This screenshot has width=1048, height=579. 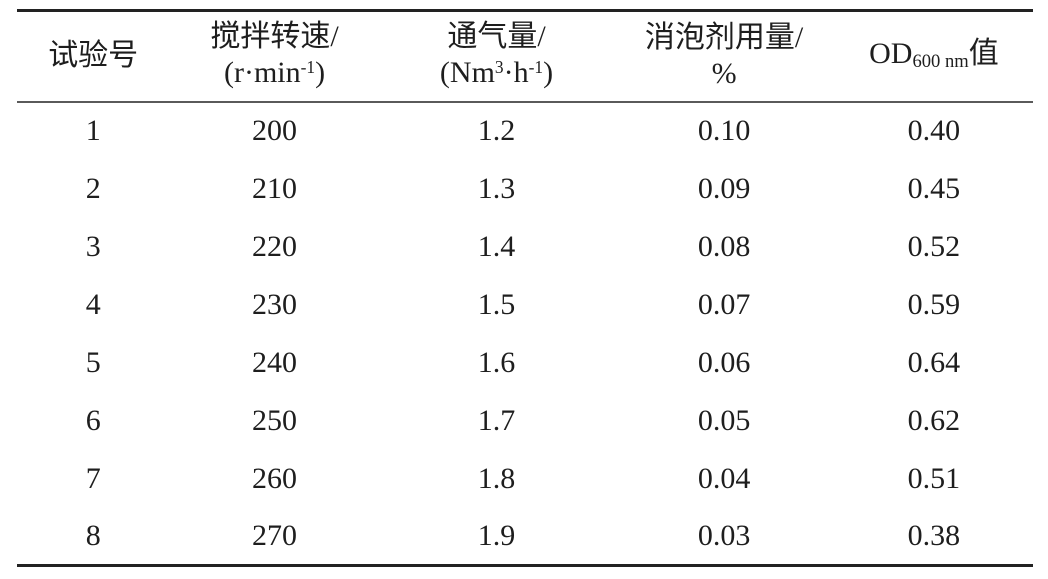 I want to click on cell-defoamer-dosage: 0.05, so click(x=724, y=420).